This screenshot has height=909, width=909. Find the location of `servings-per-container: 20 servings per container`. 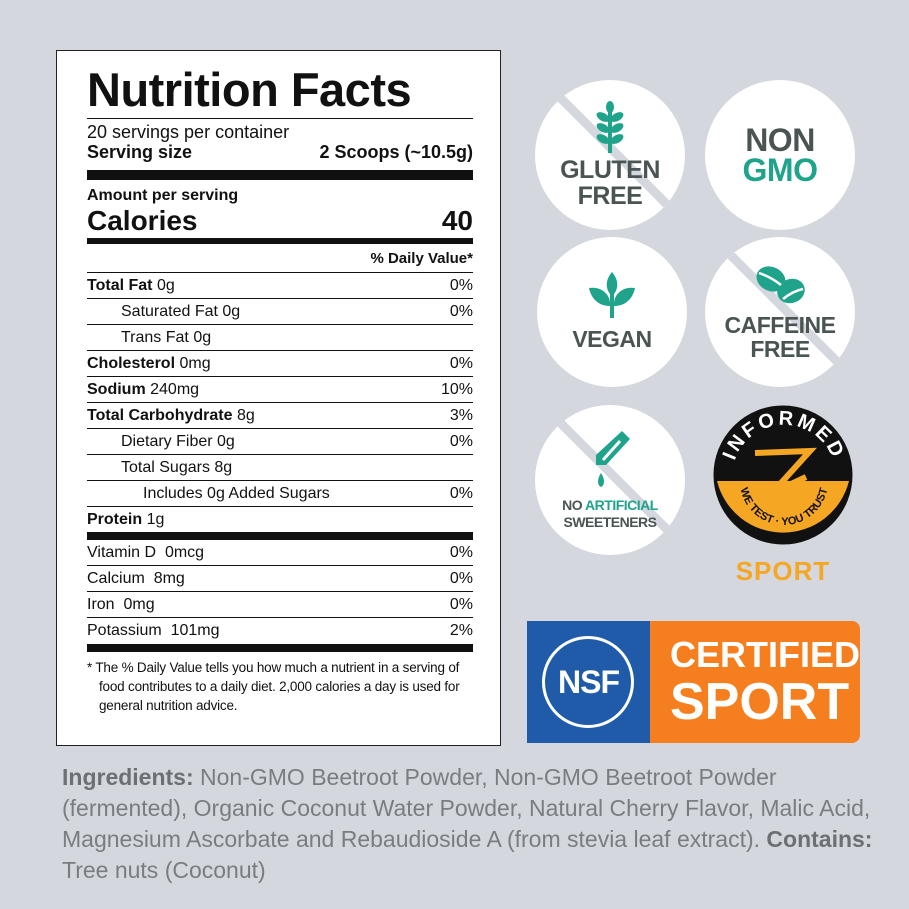

servings-per-container: 20 servings per container is located at coordinates (188, 132).